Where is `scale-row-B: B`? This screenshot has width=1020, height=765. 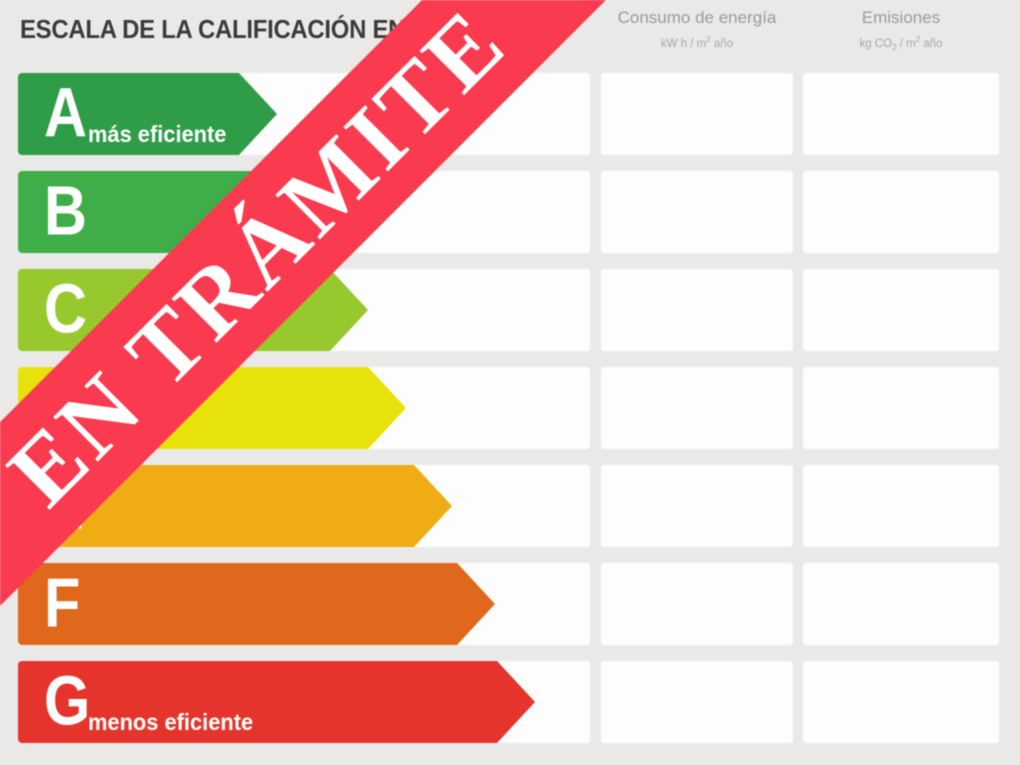 scale-row-B: B is located at coordinates (510, 212).